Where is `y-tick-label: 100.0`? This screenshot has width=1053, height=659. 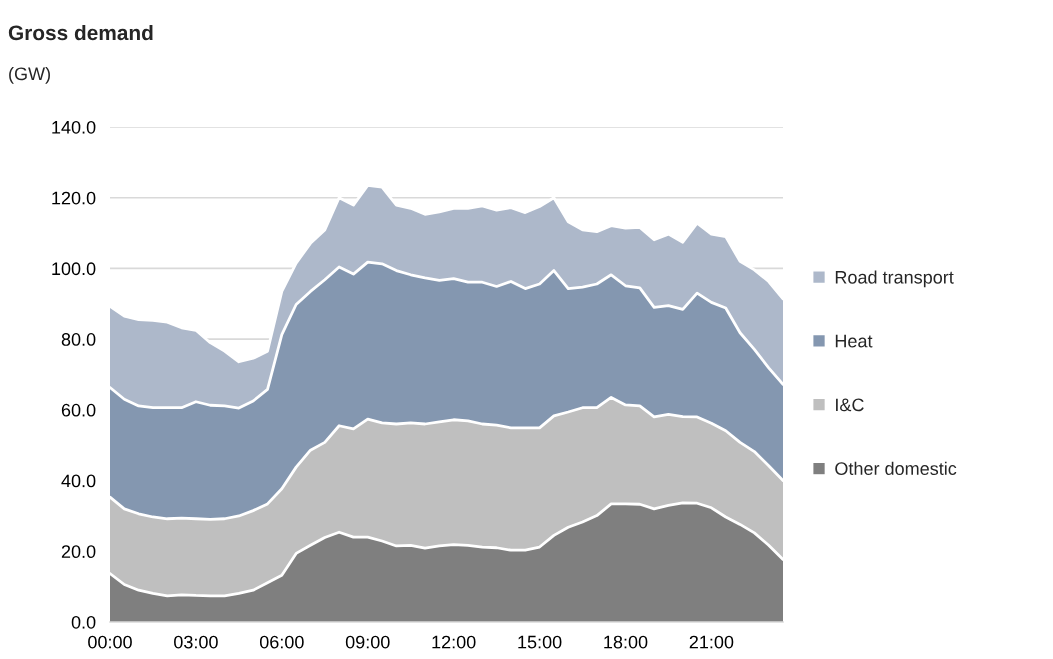 y-tick-label: 100.0 is located at coordinates (74, 269).